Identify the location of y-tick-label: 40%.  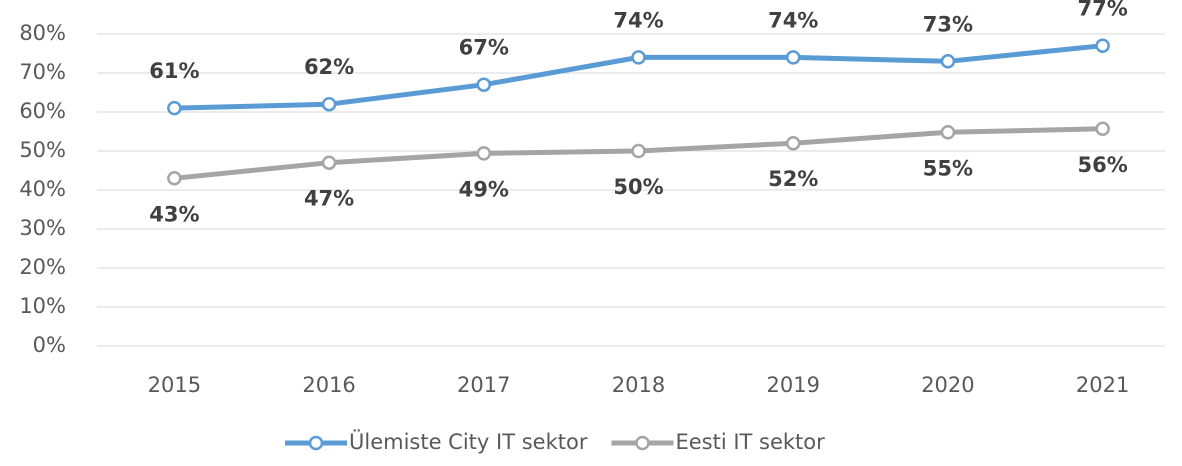
(42, 189).